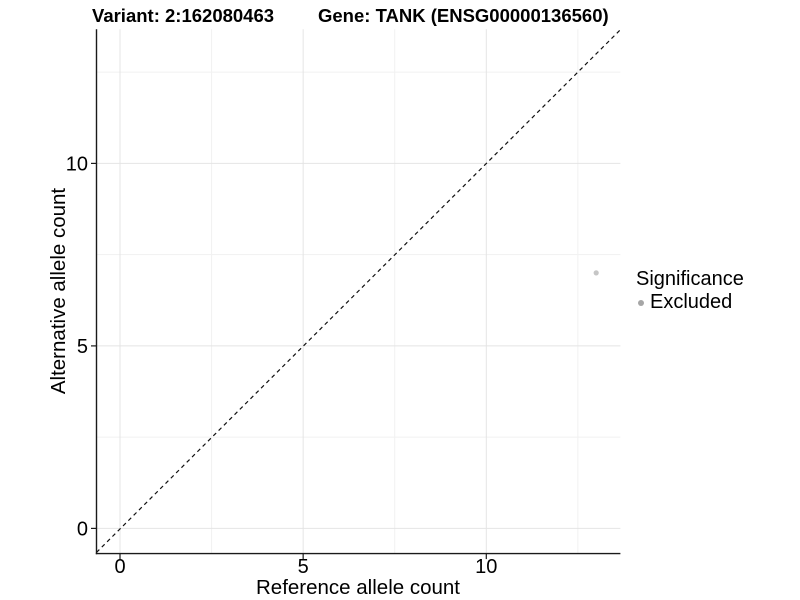  I want to click on legend-item-label: Excluded, so click(691, 302).